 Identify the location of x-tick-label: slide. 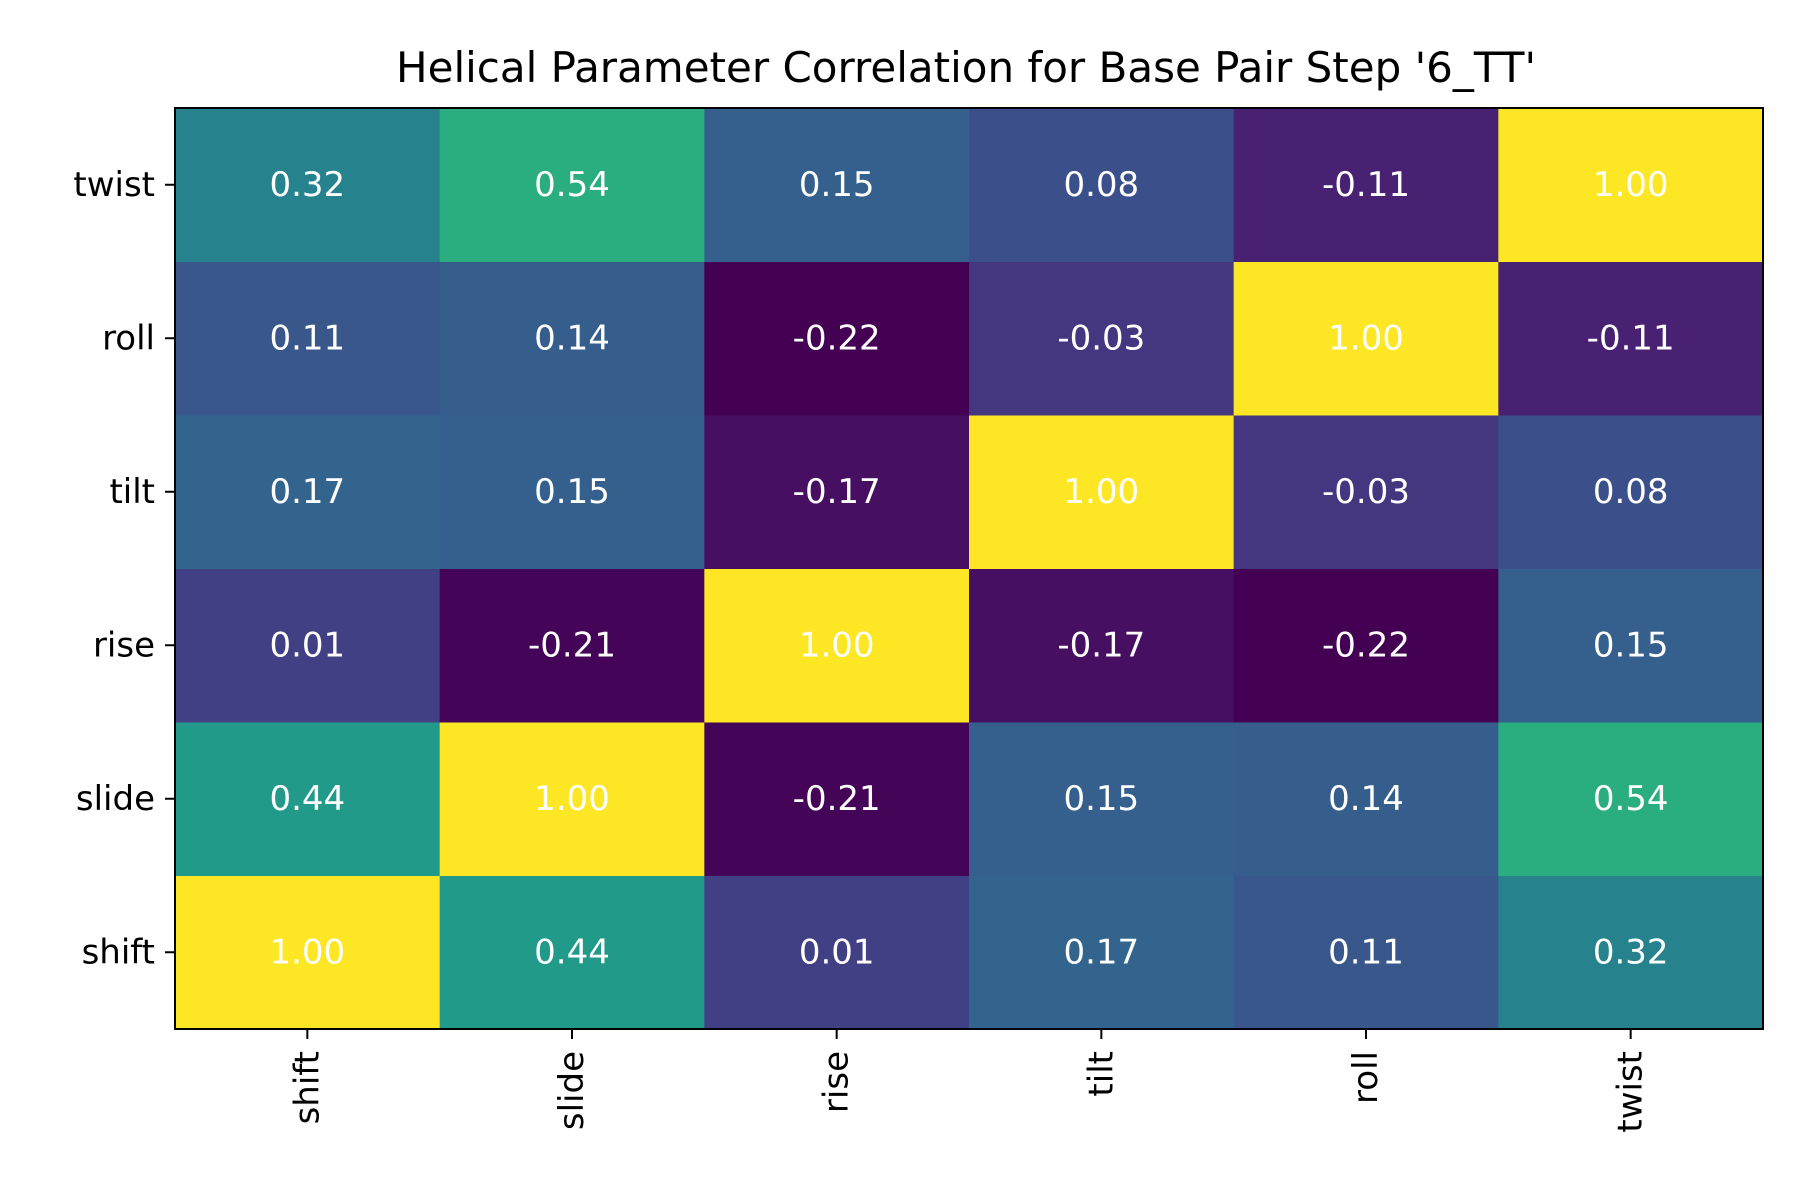
(572, 1090).